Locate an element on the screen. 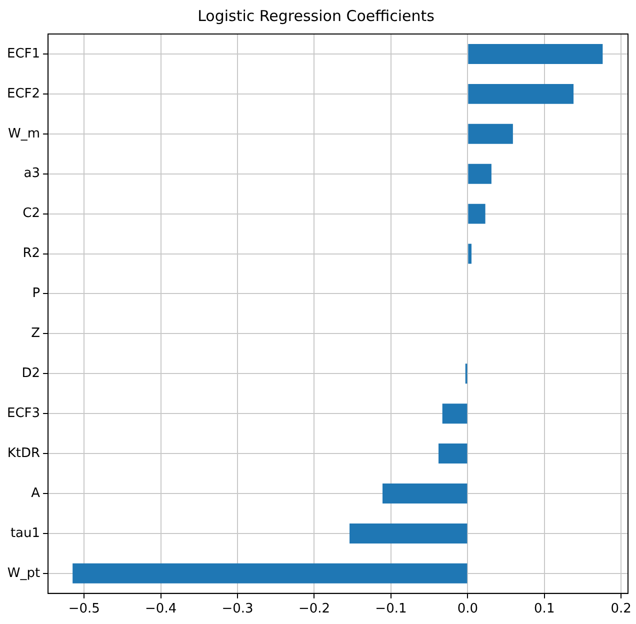 The width and height of the screenshot is (636, 624). y-tick-label: ECF1 is located at coordinates (23, 54).